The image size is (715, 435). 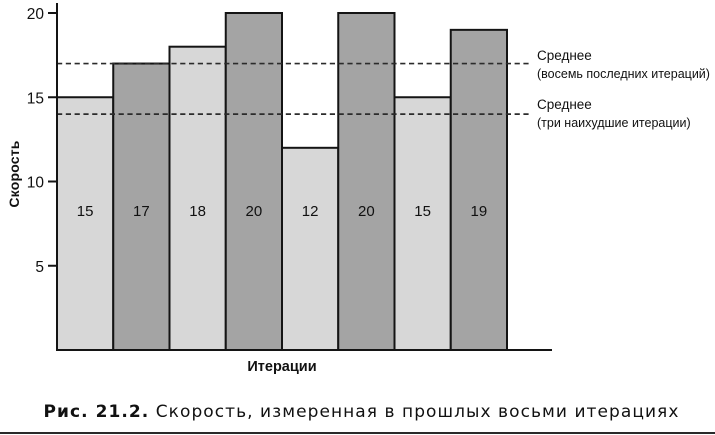 I want to click on y-tick-label-20: 20, so click(x=36, y=14).